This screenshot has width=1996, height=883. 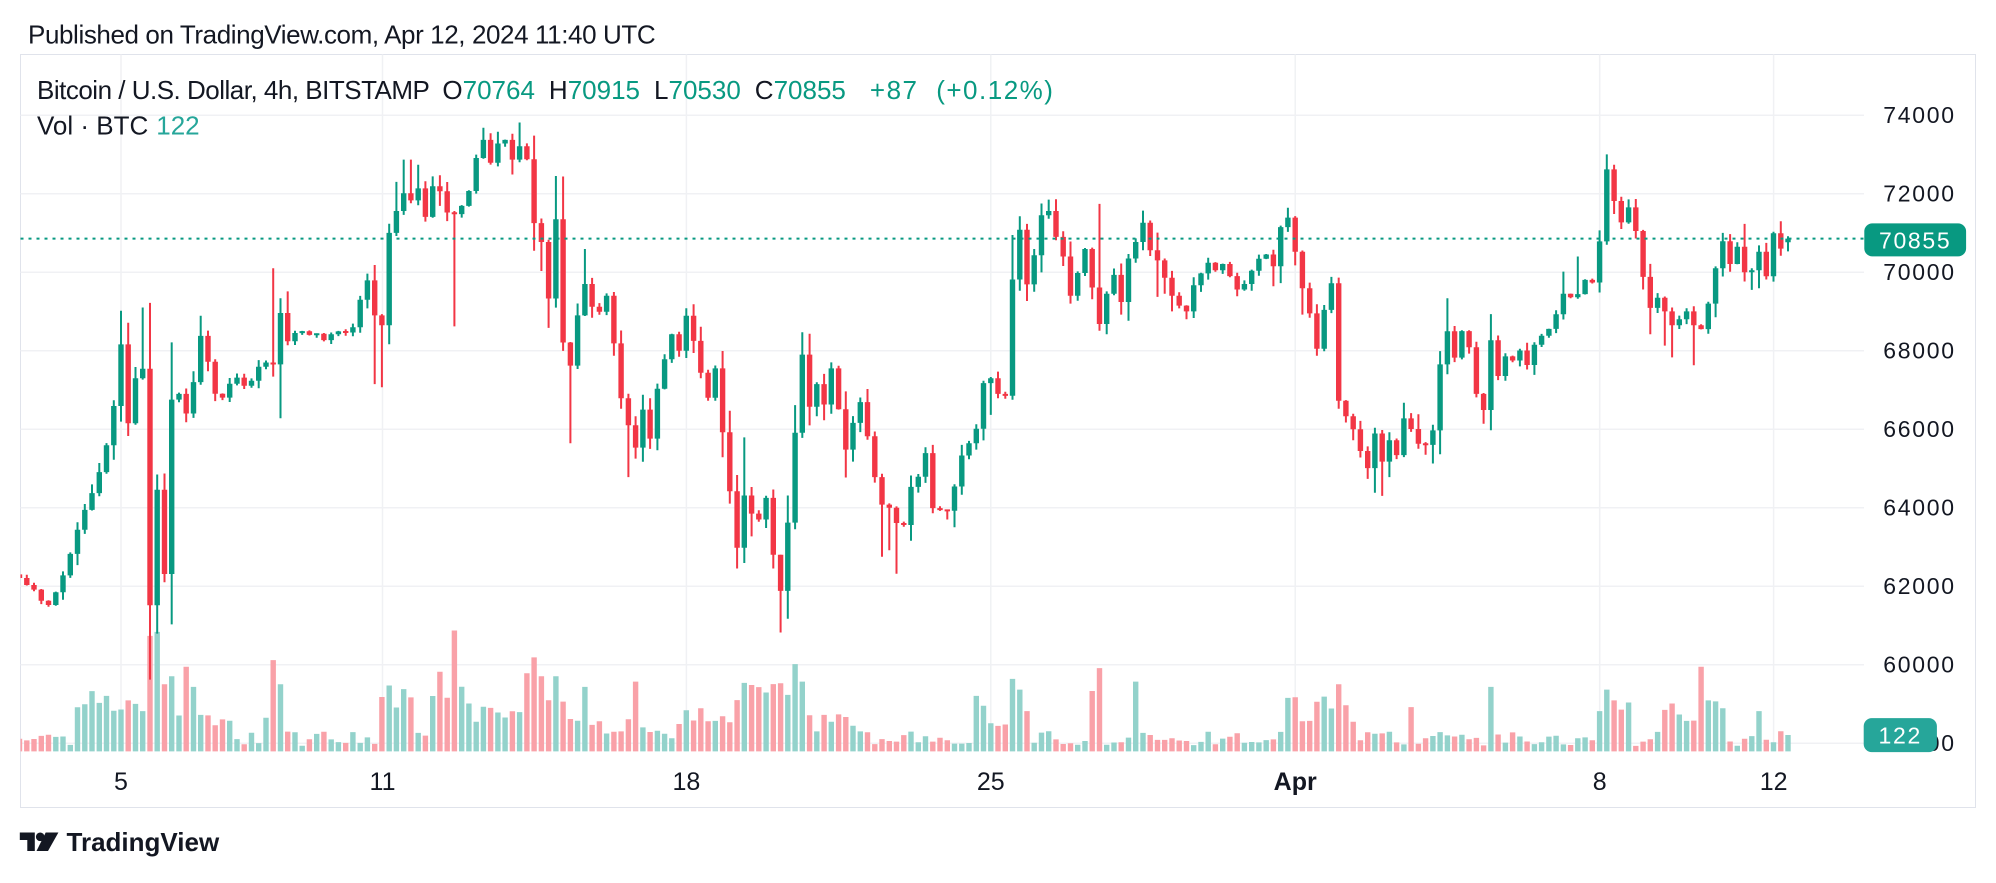 What do you see at coordinates (1600, 782) in the screenshot?
I see `svg-text: 8` at bounding box center [1600, 782].